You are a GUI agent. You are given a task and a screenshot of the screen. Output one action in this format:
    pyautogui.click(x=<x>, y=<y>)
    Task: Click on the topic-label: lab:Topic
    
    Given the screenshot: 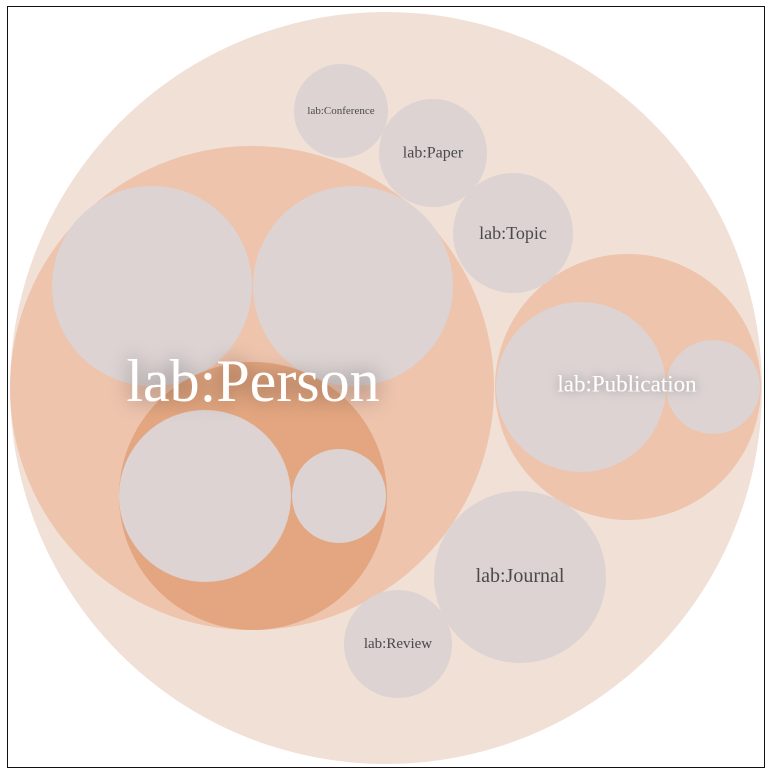 What is the action you would take?
    pyautogui.click(x=513, y=233)
    